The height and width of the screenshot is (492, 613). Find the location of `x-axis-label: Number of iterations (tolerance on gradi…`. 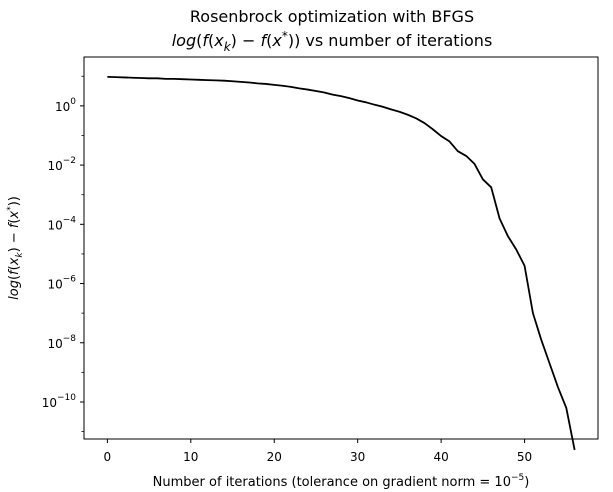

x-axis-label: Number of iterations (tolerance on gradi… is located at coordinates (341, 481).